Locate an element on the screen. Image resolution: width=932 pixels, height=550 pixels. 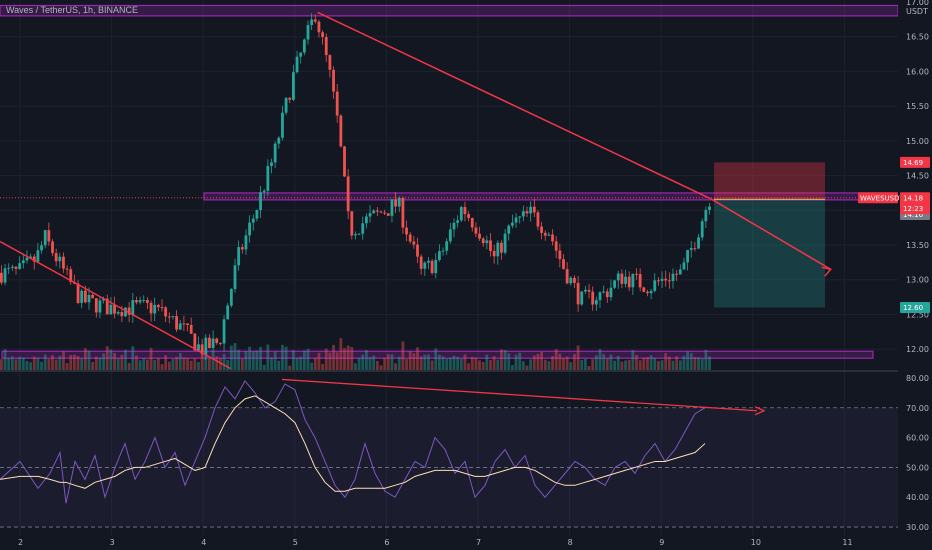
rsi-divergence-arrowhead is located at coordinates (760, 411).